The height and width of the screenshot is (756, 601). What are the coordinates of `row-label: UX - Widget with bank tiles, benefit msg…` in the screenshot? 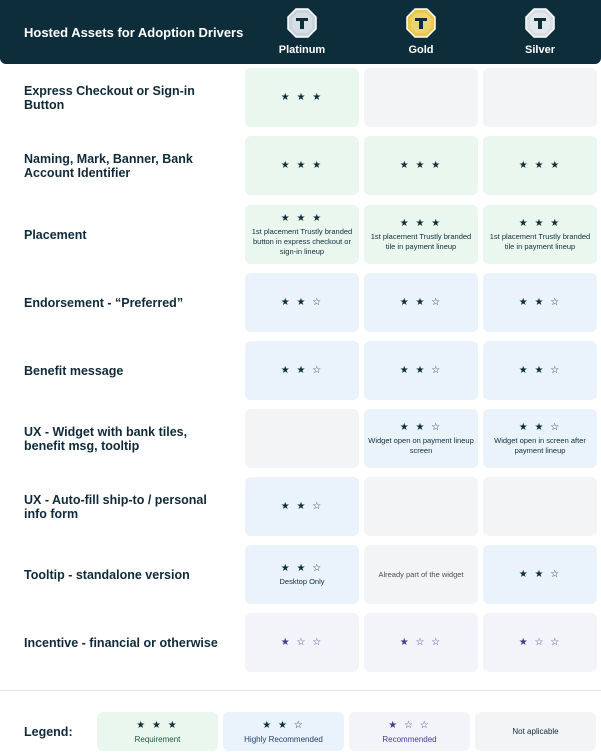 It's located at (106, 438).